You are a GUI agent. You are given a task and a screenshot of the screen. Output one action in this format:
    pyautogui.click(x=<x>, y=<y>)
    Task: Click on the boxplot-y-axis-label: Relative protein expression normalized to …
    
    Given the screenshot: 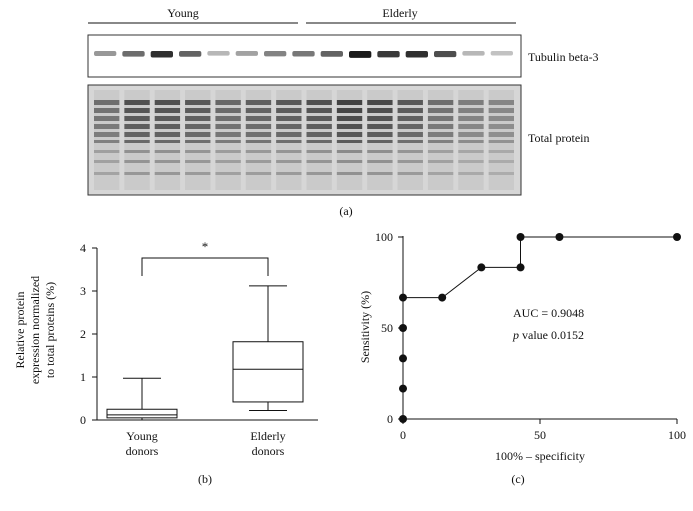 What is the action you would take?
    pyautogui.click(x=35, y=330)
    